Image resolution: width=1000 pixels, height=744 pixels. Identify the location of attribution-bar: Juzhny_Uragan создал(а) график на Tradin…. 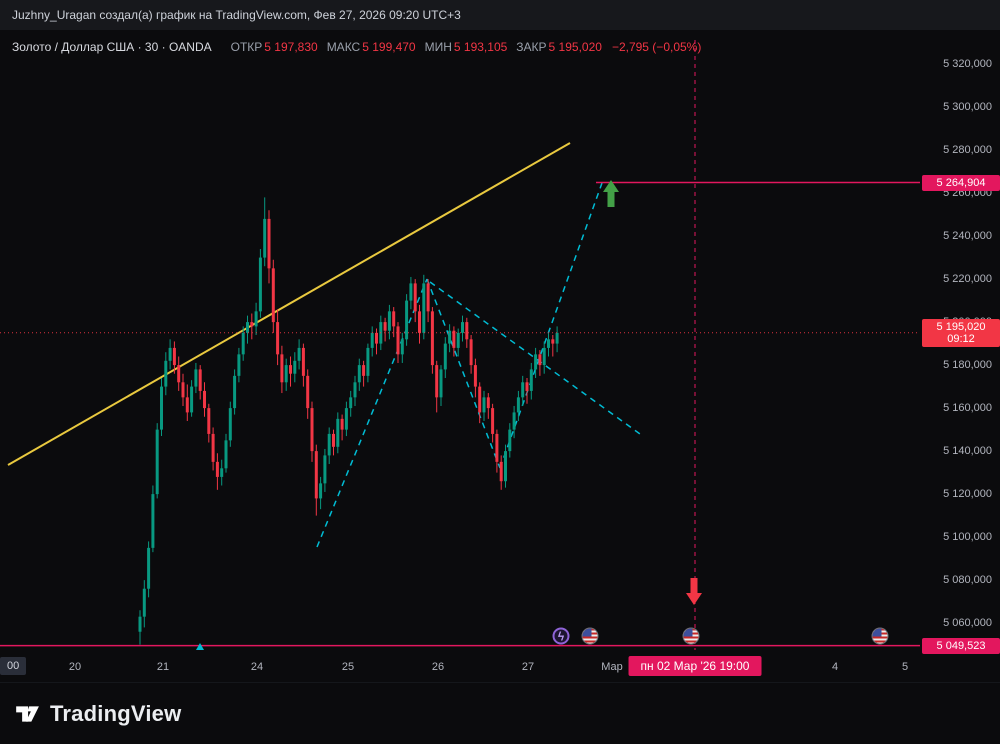
(500, 15).